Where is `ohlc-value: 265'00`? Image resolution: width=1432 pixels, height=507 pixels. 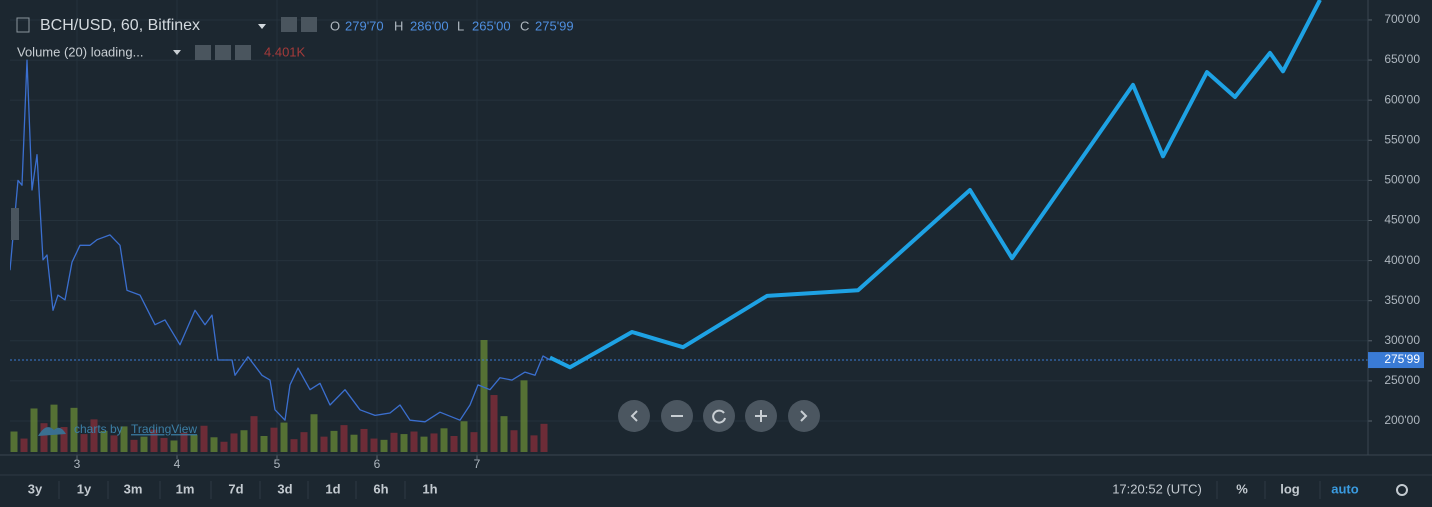
ohlc-value: 265'00 is located at coordinates (491, 25).